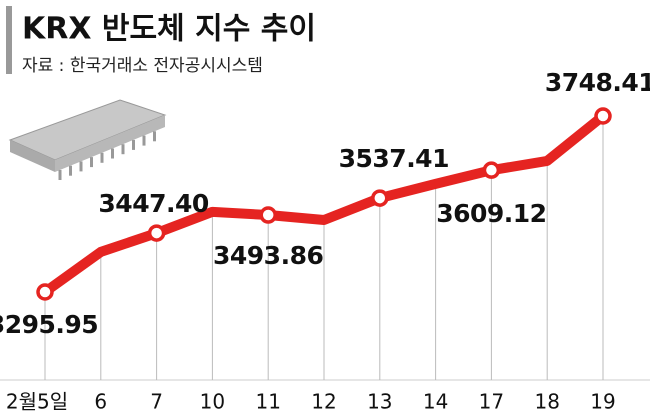 The width and height of the screenshot is (650, 418). Describe the element at coordinates (142, 66) in the screenshot. I see `chart-subtitle: 자료 : 한국거래소 전자공시시스템` at that location.